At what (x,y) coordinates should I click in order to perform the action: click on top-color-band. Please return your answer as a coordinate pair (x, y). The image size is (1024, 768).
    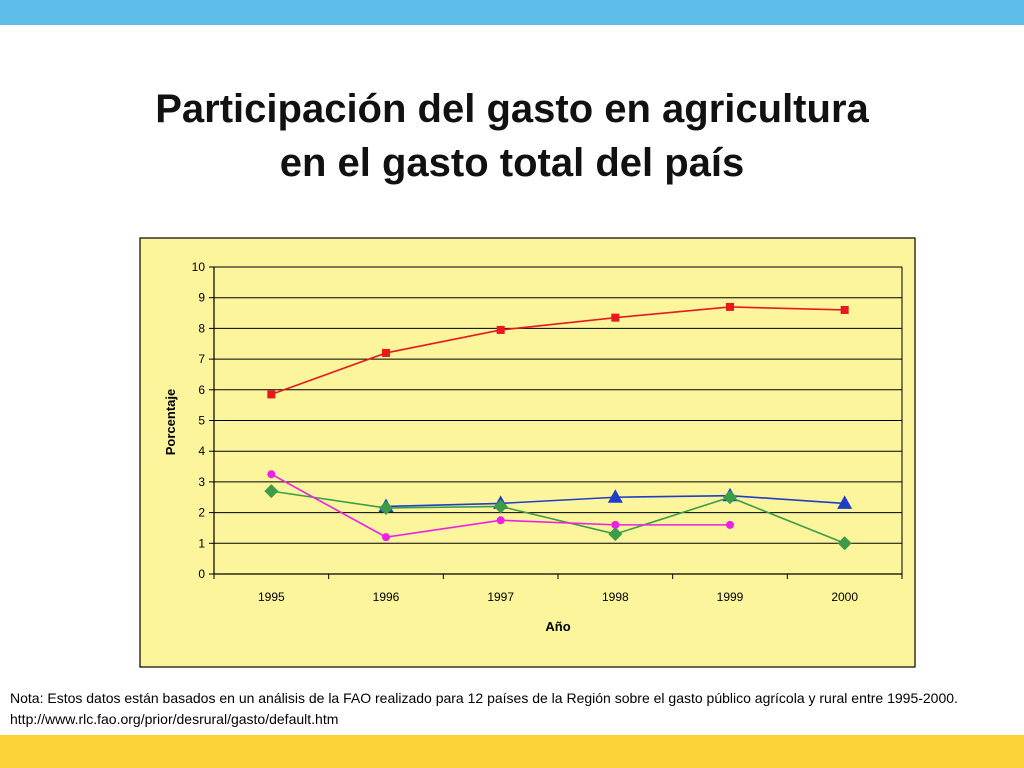
    Looking at the image, I should click on (512, 12).